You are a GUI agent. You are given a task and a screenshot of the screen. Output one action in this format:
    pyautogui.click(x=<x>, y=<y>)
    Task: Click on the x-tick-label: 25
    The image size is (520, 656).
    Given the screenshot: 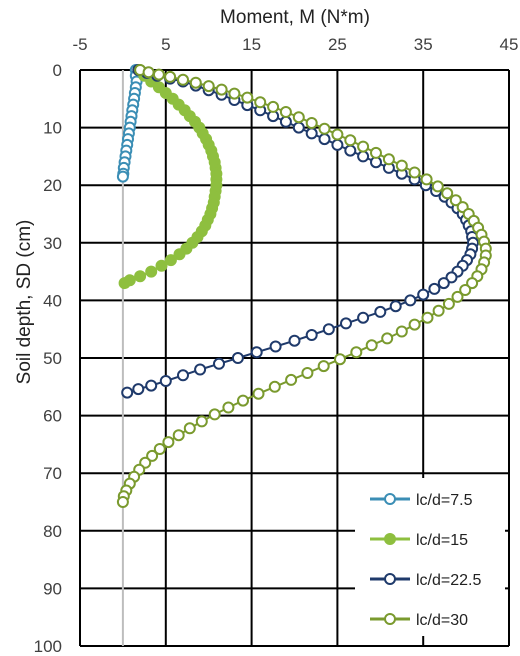 What is the action you would take?
    pyautogui.click(x=337, y=44)
    